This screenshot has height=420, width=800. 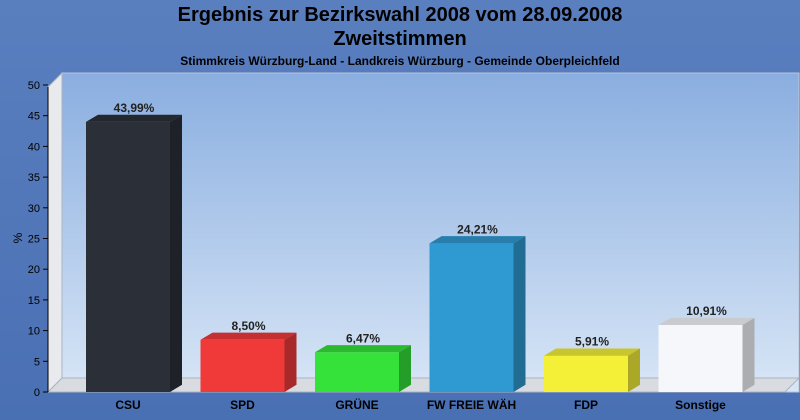 I want to click on y-tick-label: 30, so click(x=34, y=209).